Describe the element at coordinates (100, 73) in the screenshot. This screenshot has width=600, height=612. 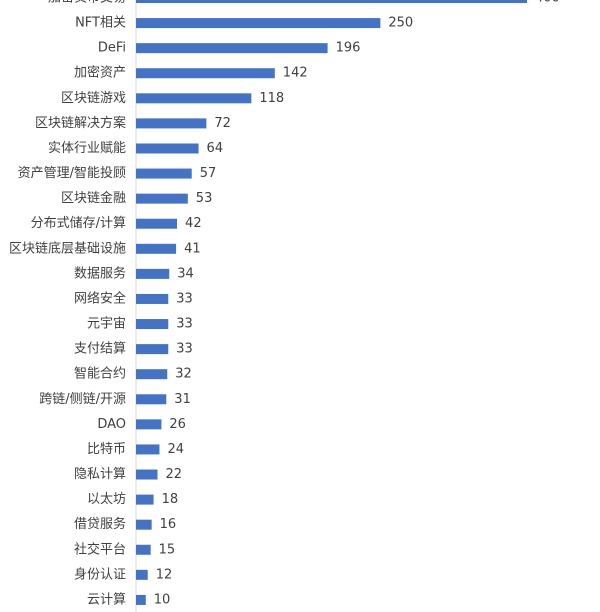
I see `category-label: 加密资产` at that location.